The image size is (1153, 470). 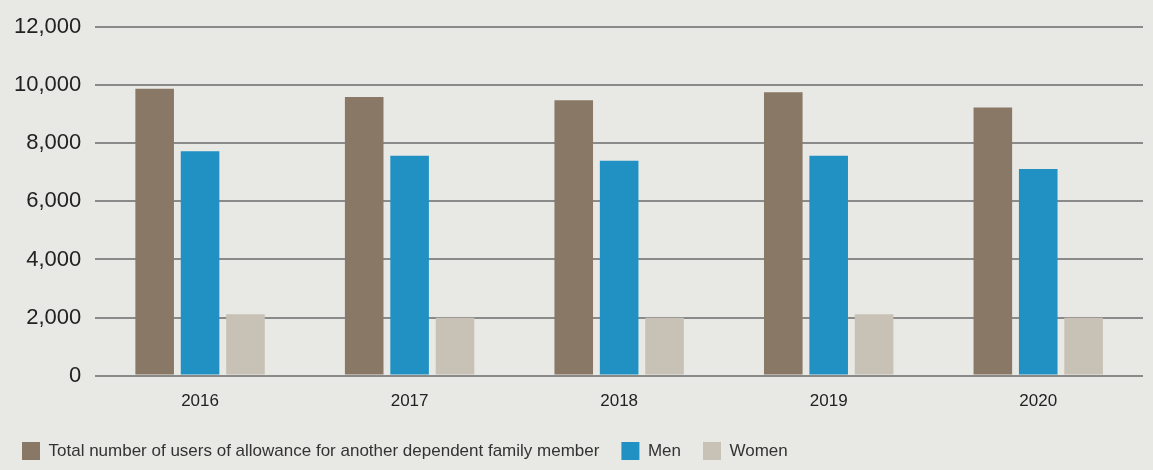 I want to click on y-tick-label: 8,000, so click(x=54, y=142).